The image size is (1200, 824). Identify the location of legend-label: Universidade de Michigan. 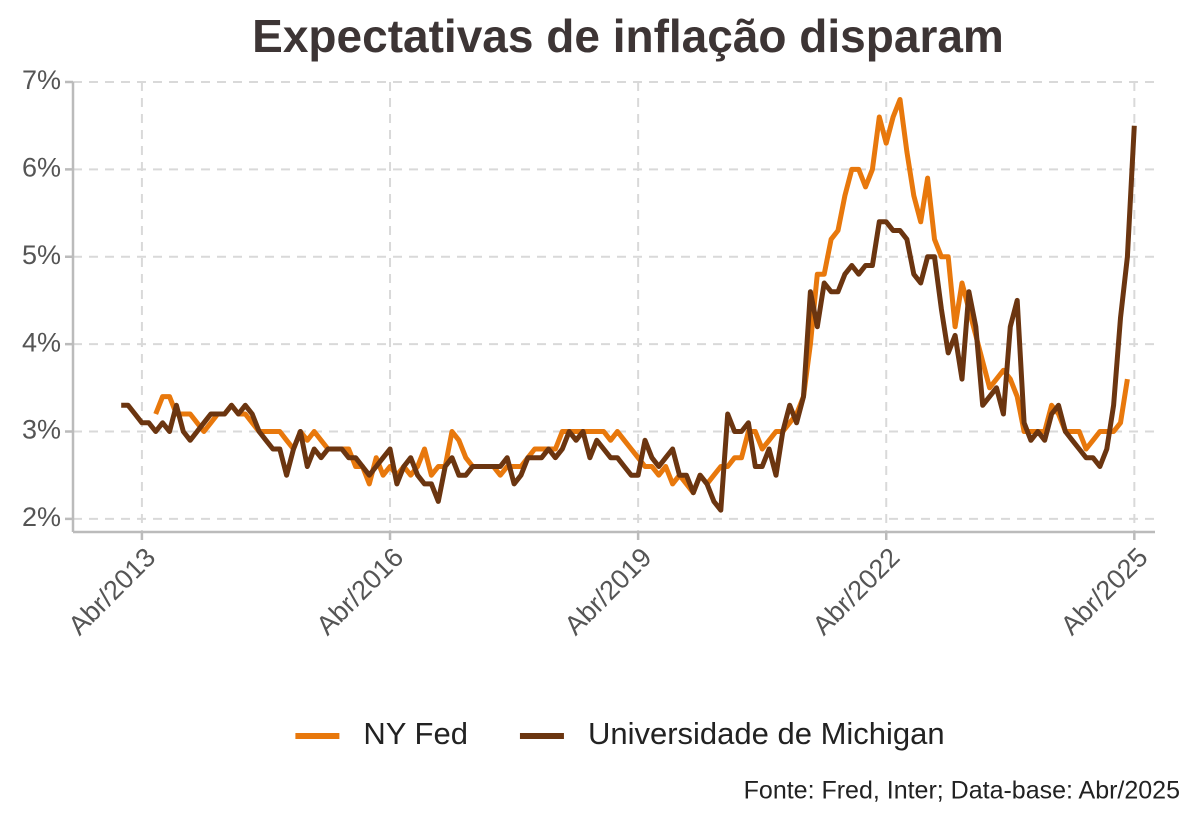
(766, 733).